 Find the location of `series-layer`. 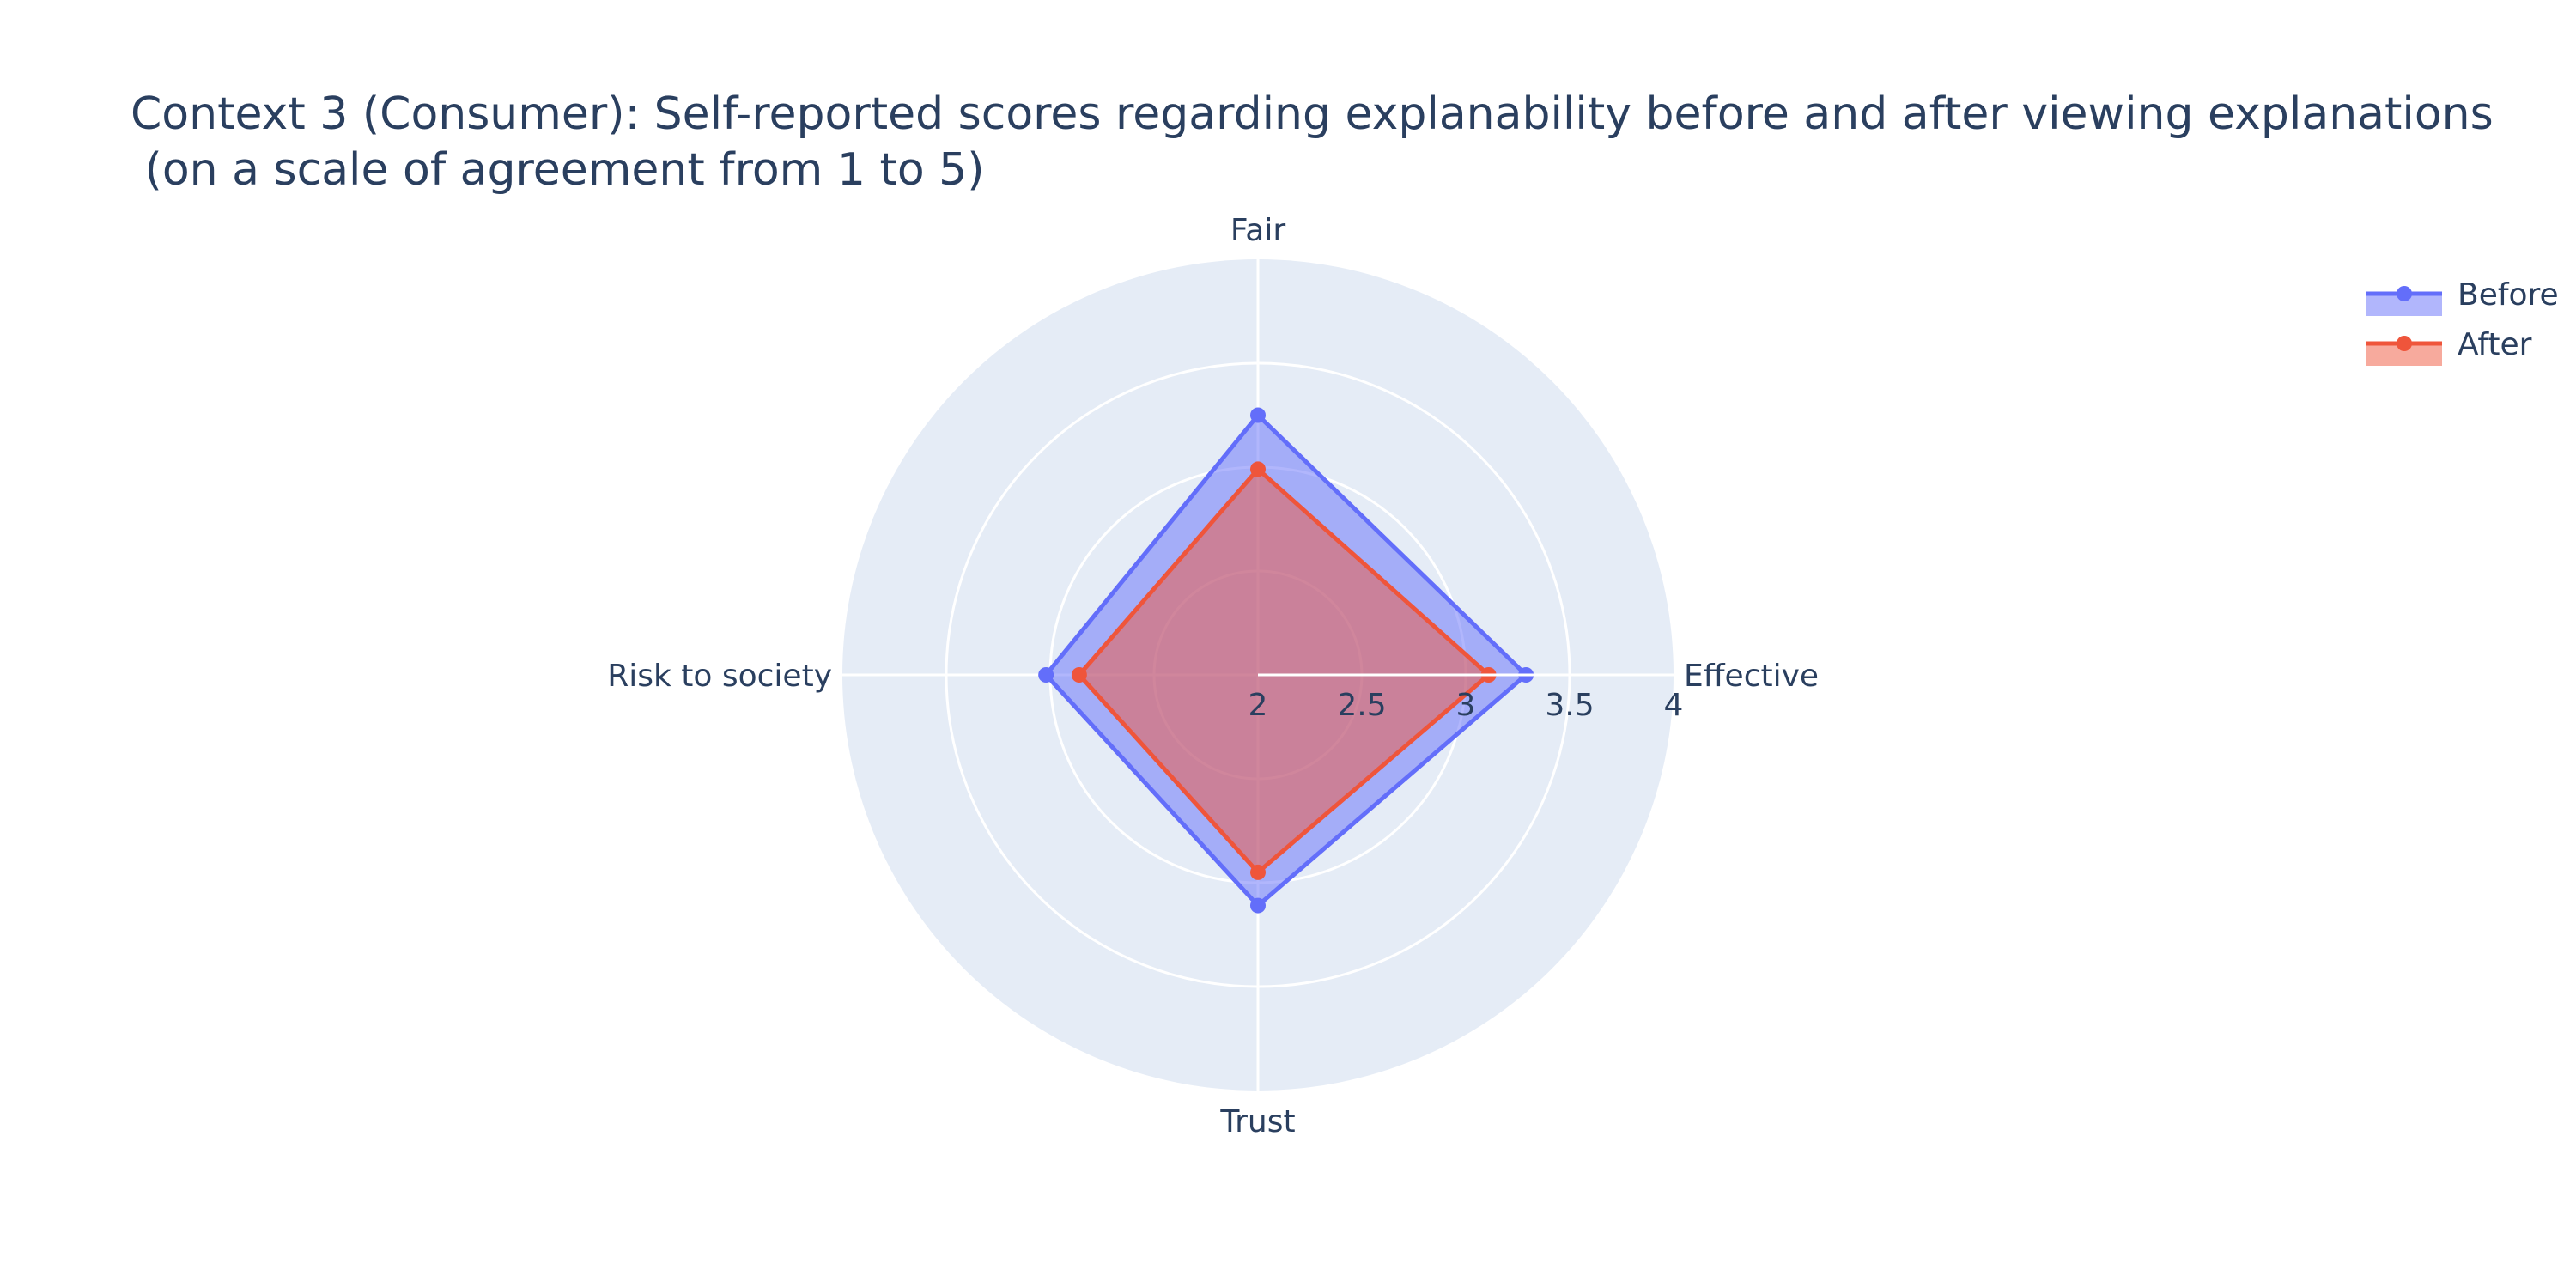

series-layer is located at coordinates (1286, 660).